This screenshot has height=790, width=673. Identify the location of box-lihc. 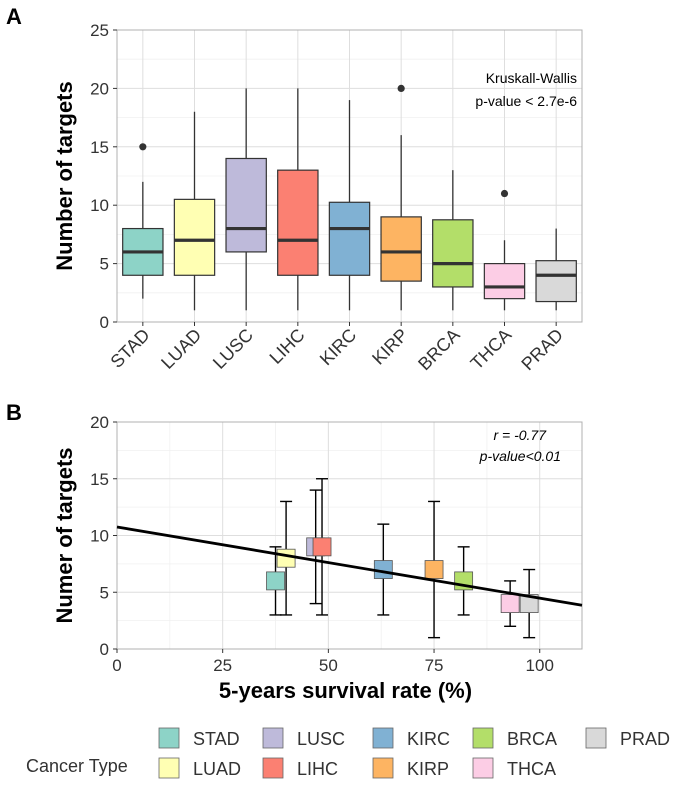
(298, 222).